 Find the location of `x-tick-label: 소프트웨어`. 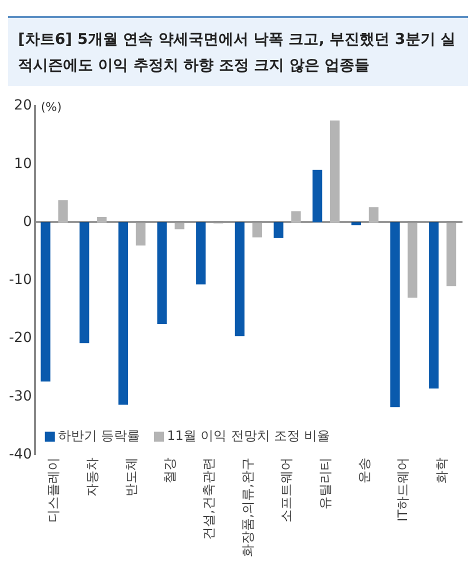

x-tick-label: 소프트웨어 is located at coordinates (287, 490).